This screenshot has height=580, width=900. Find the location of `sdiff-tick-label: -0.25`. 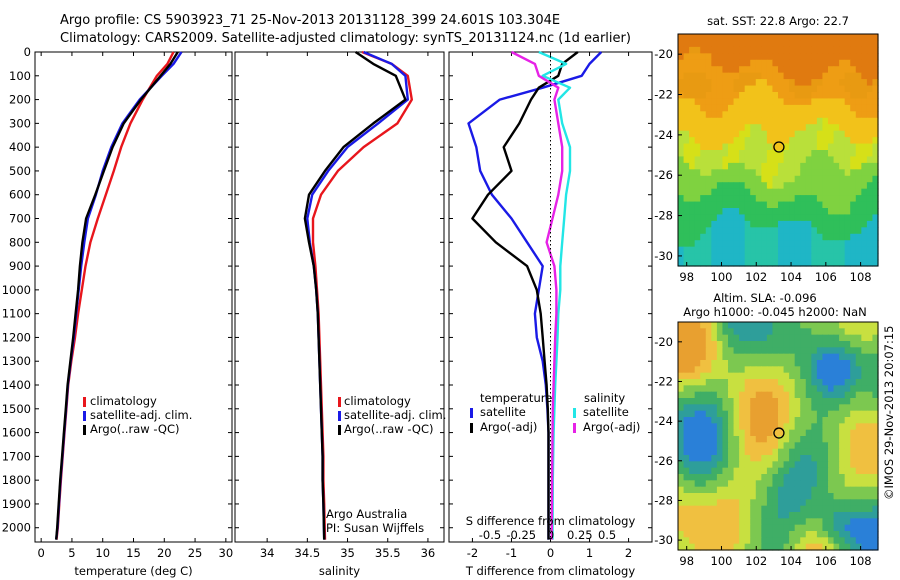

sdiff-tick-label: -0.25 is located at coordinates (521, 535).